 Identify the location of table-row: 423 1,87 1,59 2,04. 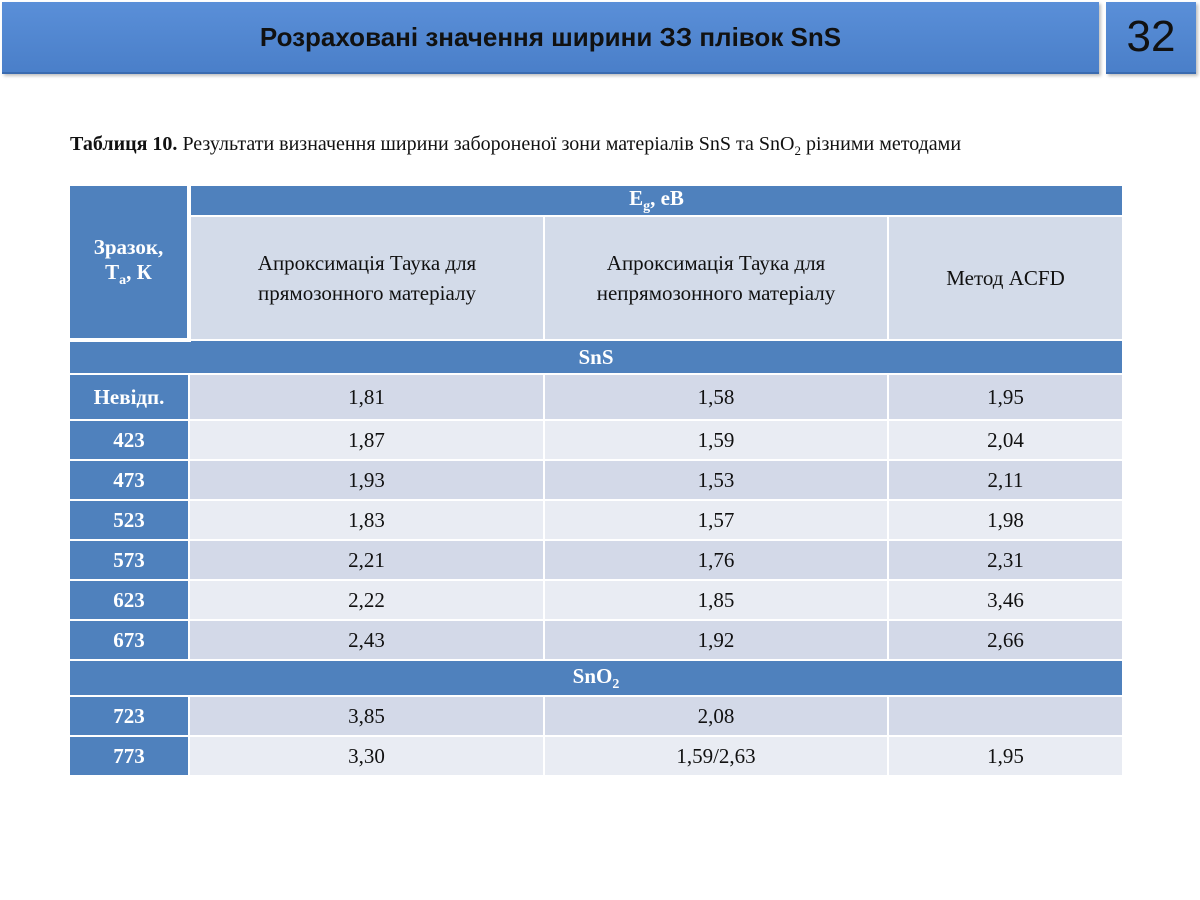
(596, 440).